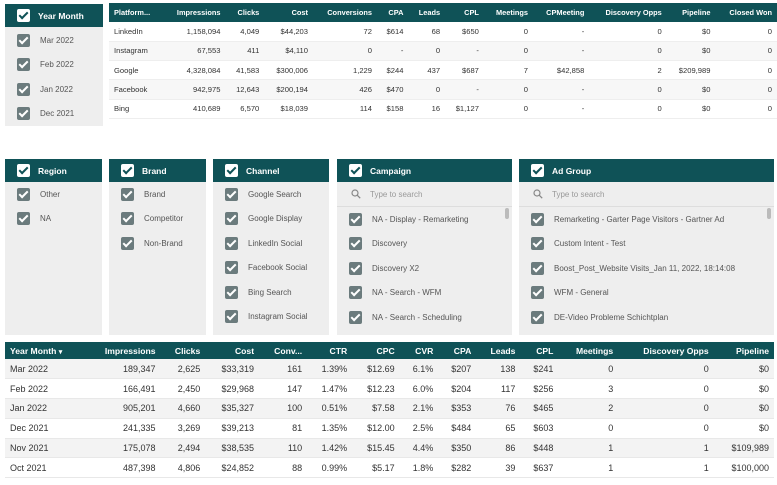 The width and height of the screenshot is (777, 485). Describe the element at coordinates (646, 170) in the screenshot. I see `ad-group-filter-header: Ad Group` at that location.